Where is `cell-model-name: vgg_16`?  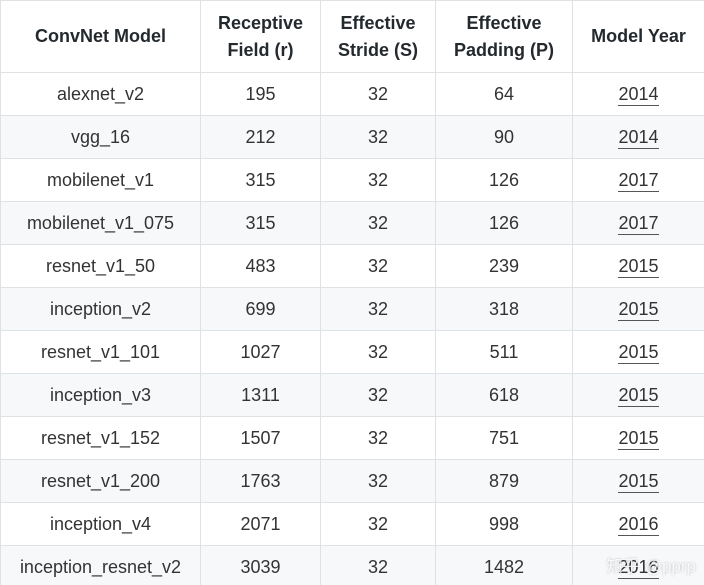 cell-model-name: vgg_16 is located at coordinates (100, 137).